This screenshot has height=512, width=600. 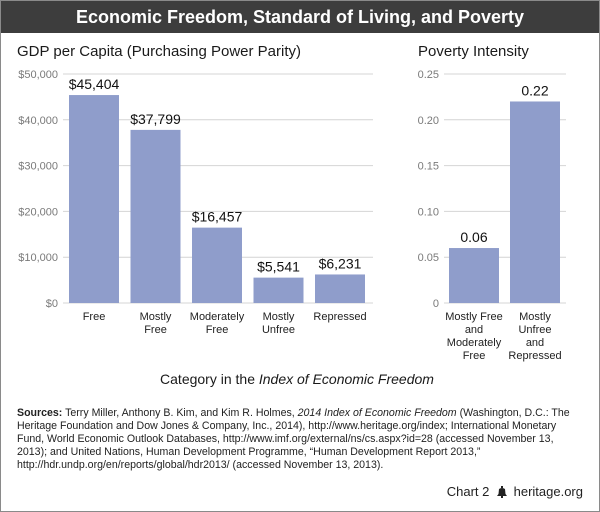 What do you see at coordinates (377, 413) in the screenshot?
I see `sources-title-italic: 2014 Index of Economic Freedom` at bounding box center [377, 413].